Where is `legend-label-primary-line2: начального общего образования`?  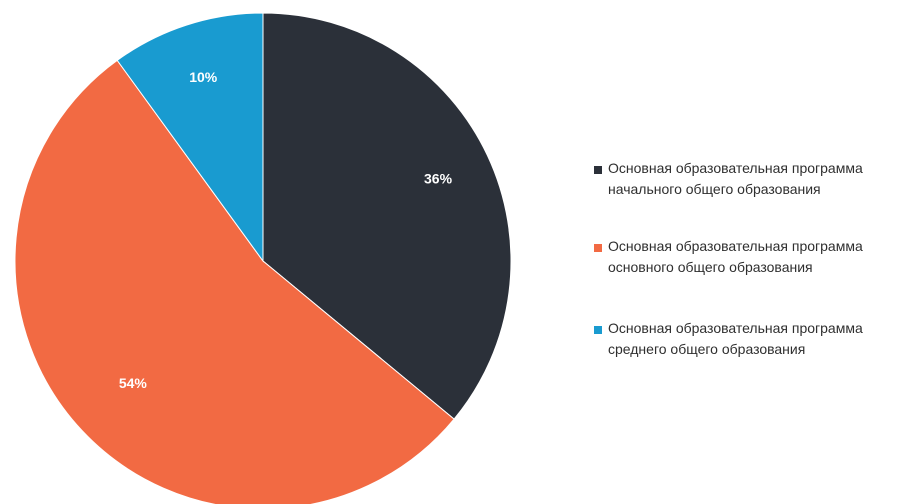
legend-label-primary-line2: начального общего образования is located at coordinates (714, 189).